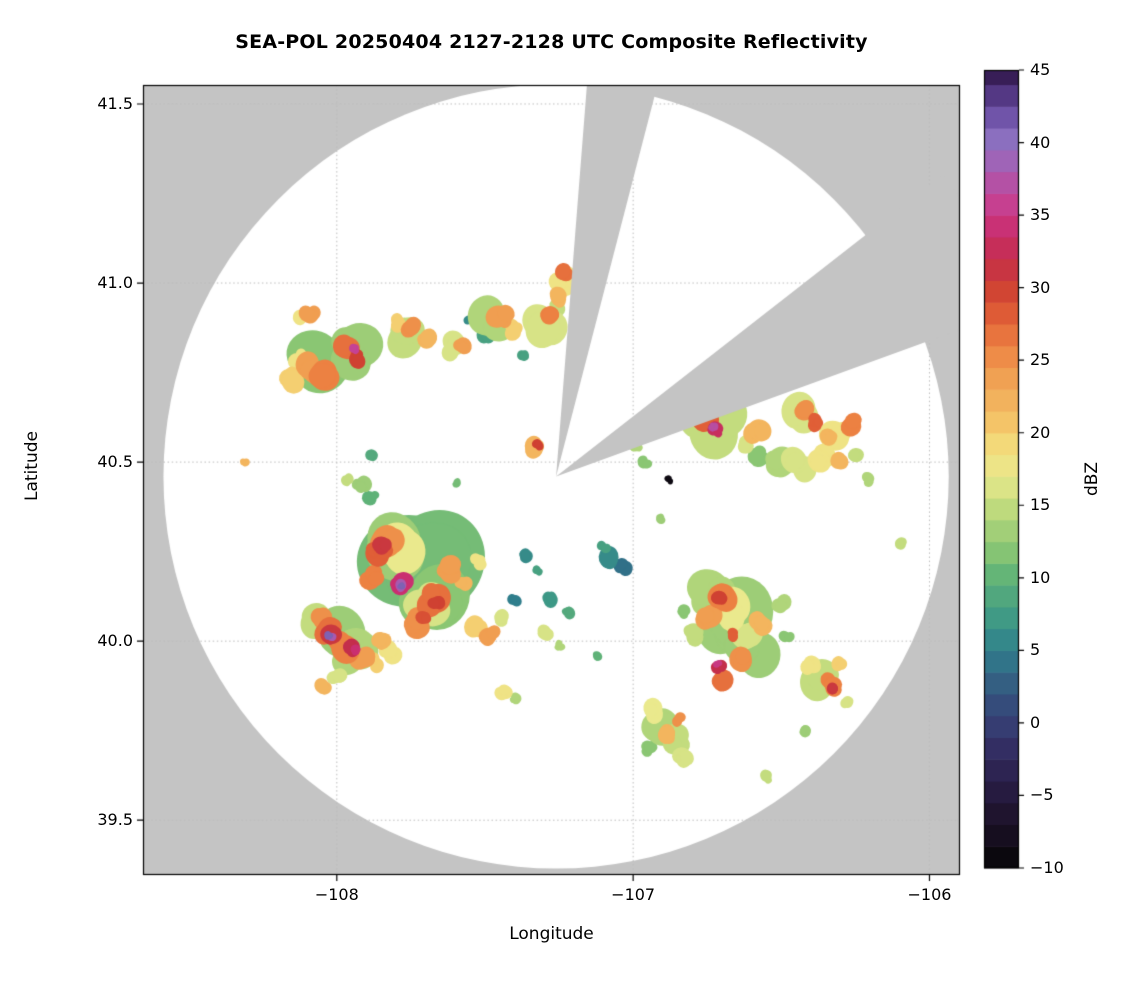 The image size is (1146, 990). Describe the element at coordinates (32, 466) in the screenshot. I see `y-axis-label: Latitude` at that location.